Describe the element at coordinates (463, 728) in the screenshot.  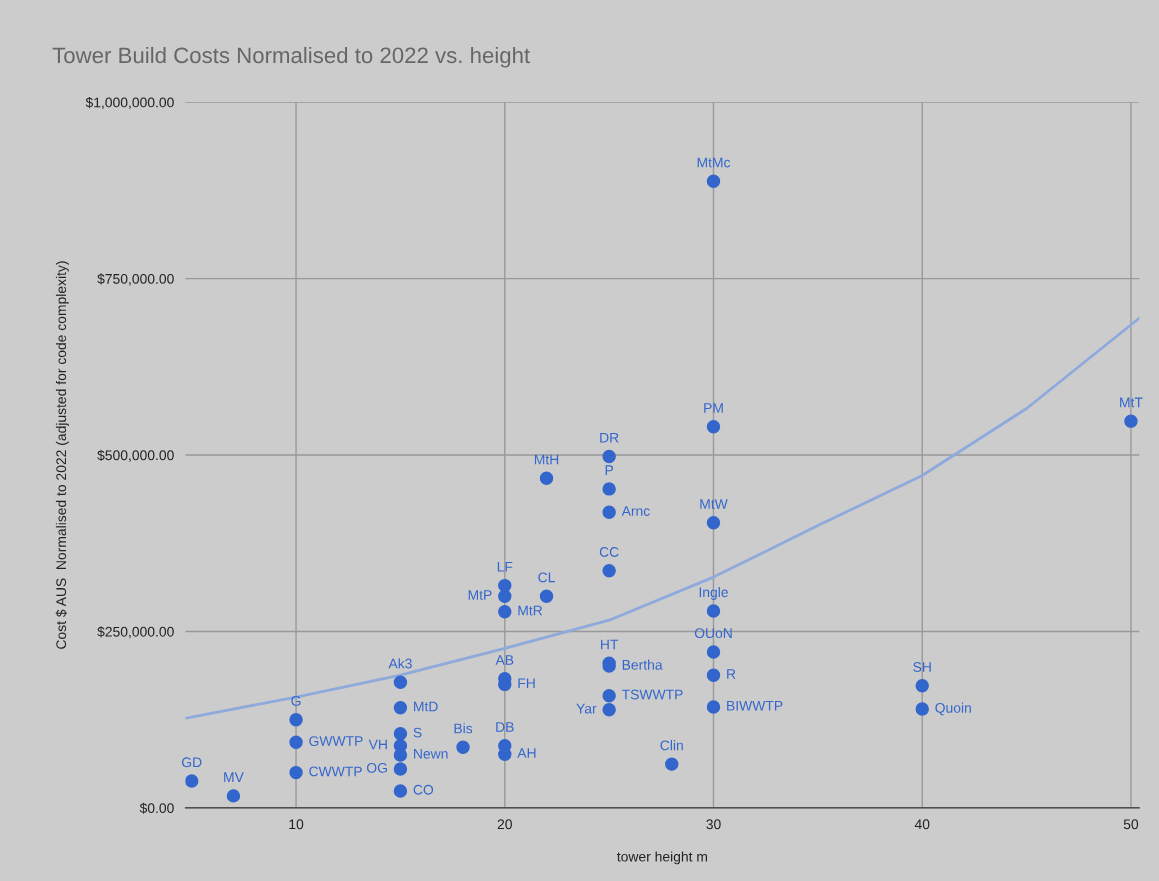
I see `data-label: Bis` at that location.